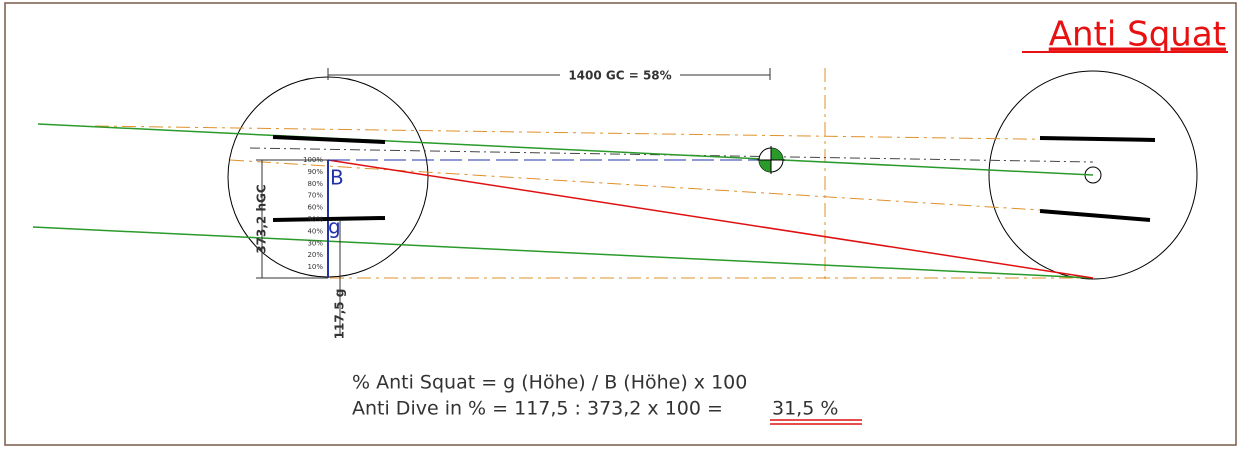  What do you see at coordinates (313, 213) in the screenshot?
I see `percent-scale: 100% 90% 80% 70% 60% 50% 40% 30% 20% 10%` at bounding box center [313, 213].